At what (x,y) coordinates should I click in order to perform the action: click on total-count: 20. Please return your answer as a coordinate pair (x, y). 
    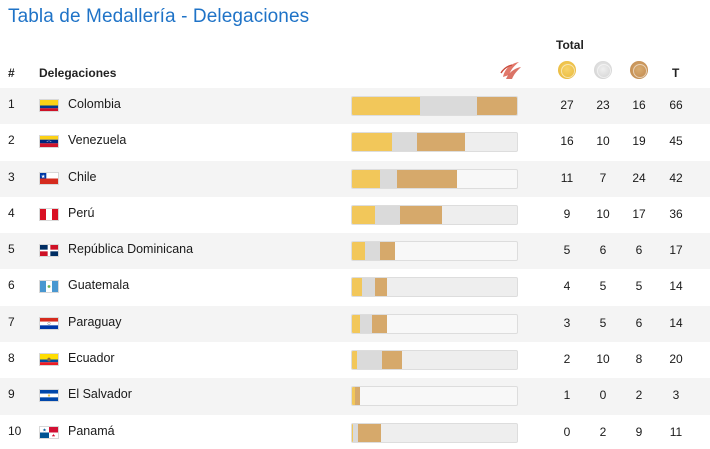
    Looking at the image, I should click on (676, 359).